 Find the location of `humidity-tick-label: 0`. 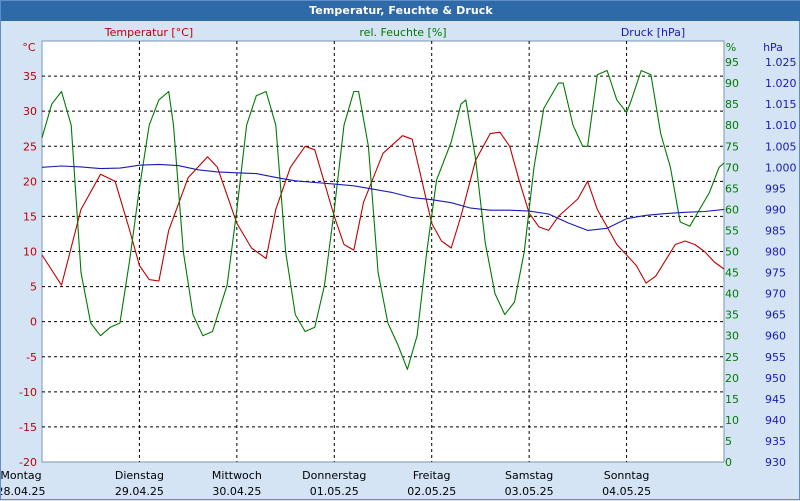

humidity-tick-label: 0 is located at coordinates (728, 462).